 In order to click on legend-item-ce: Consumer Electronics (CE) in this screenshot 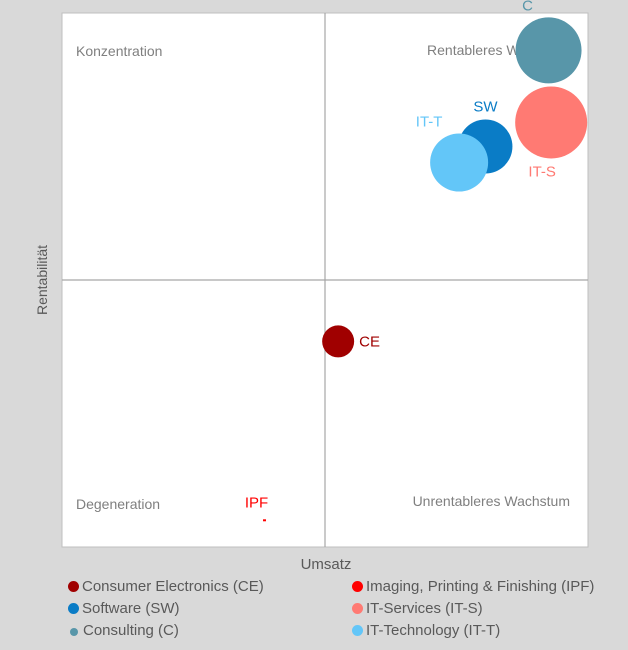, I will do `click(166, 586)`.